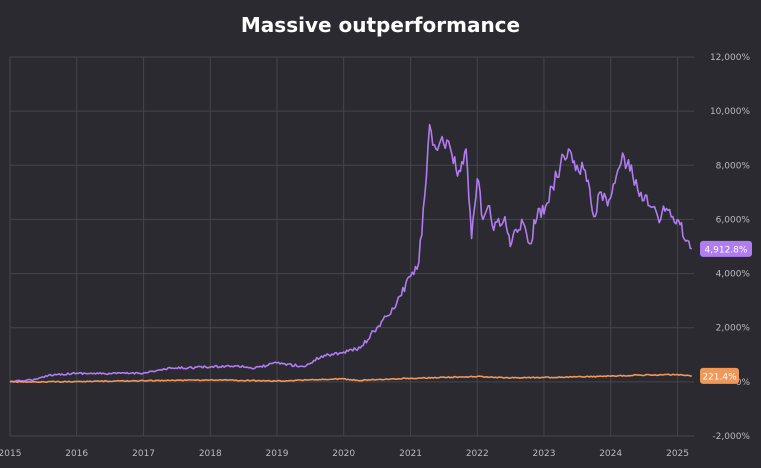 This screenshot has height=468, width=761. I want to click on x-tick-label: 2020, so click(343, 454).